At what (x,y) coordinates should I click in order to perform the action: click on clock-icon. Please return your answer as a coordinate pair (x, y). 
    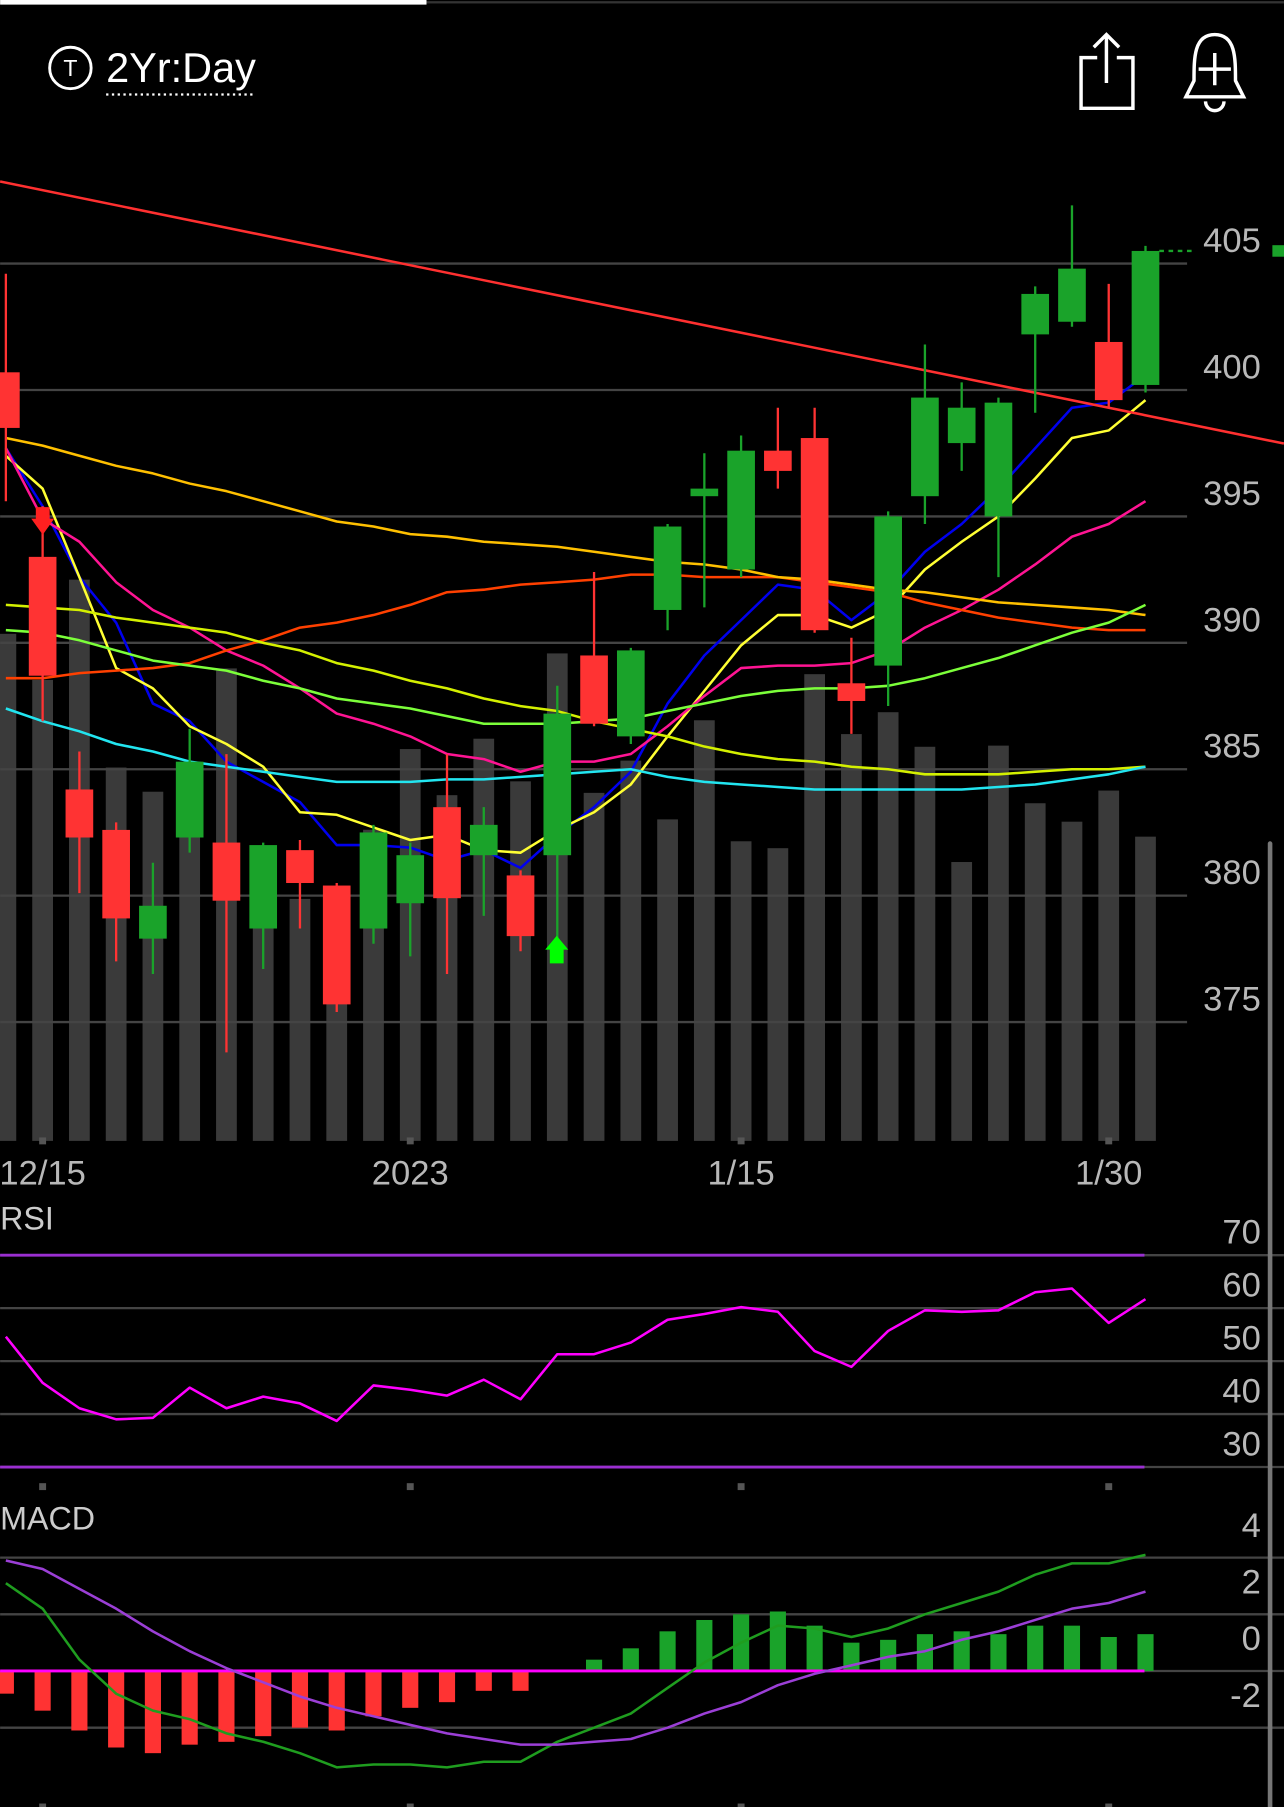
    Looking at the image, I should click on (70, 68).